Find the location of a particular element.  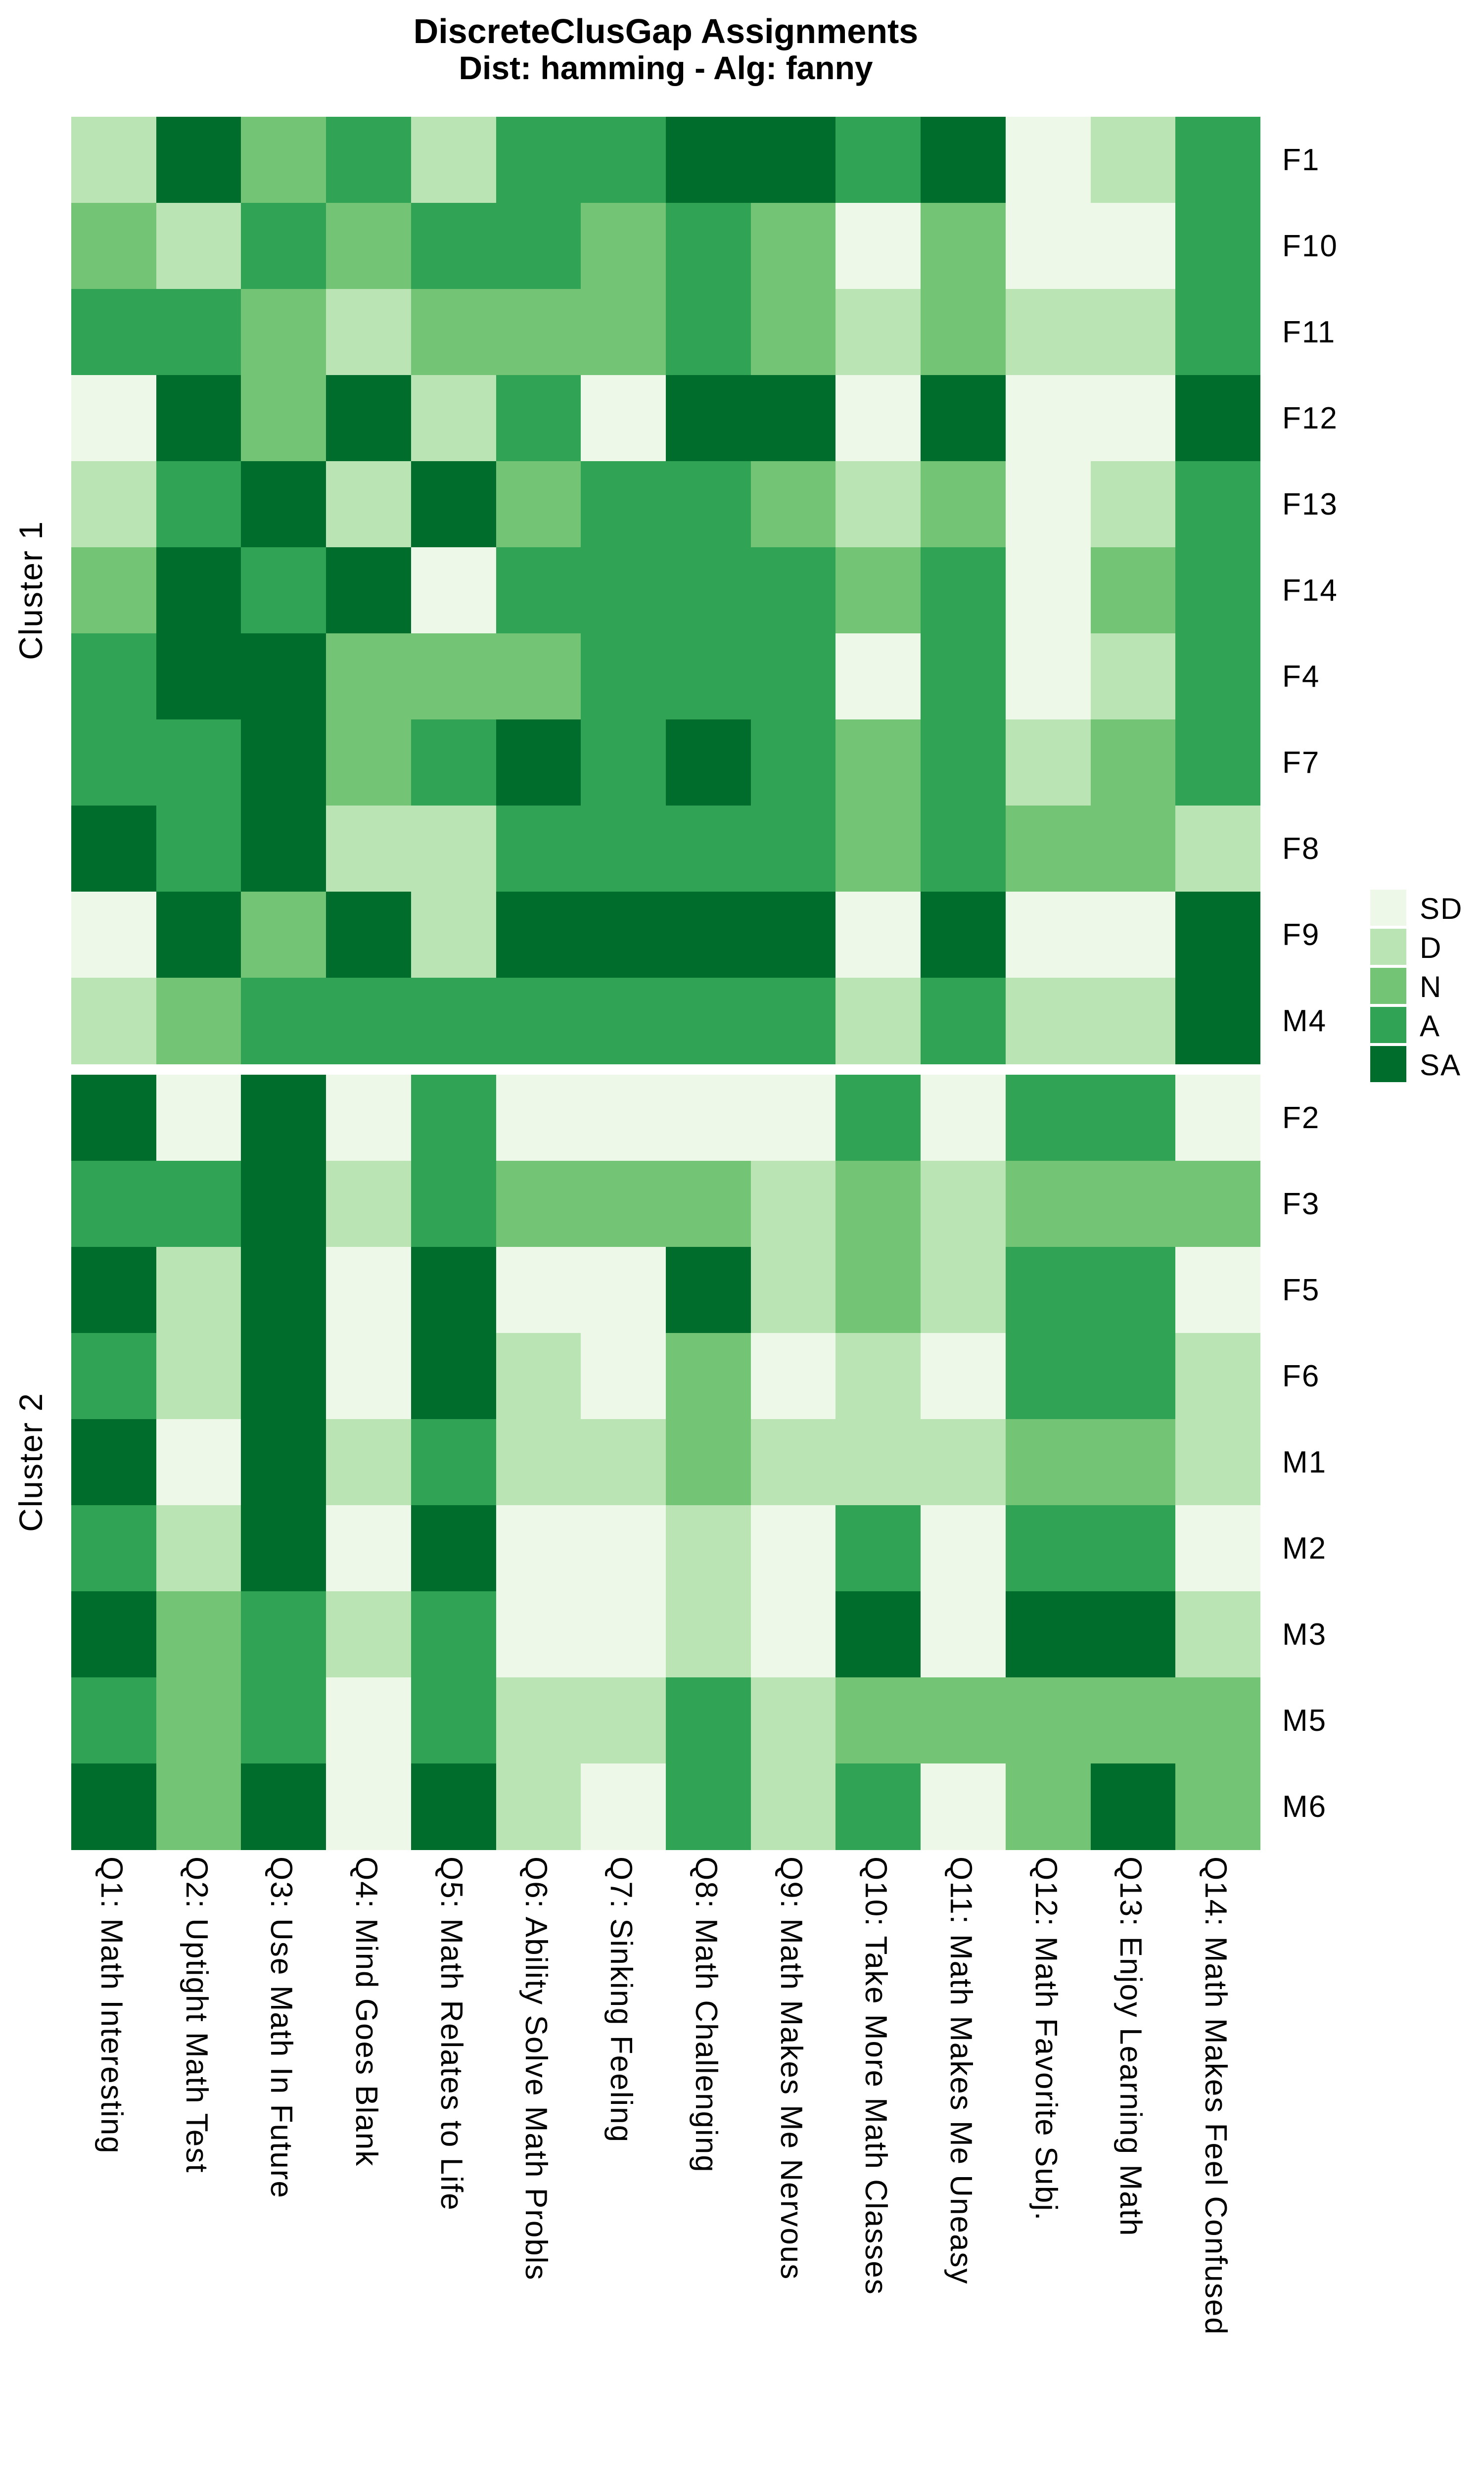

column-label: Q1: Math Interesting is located at coordinates (111, 2005).